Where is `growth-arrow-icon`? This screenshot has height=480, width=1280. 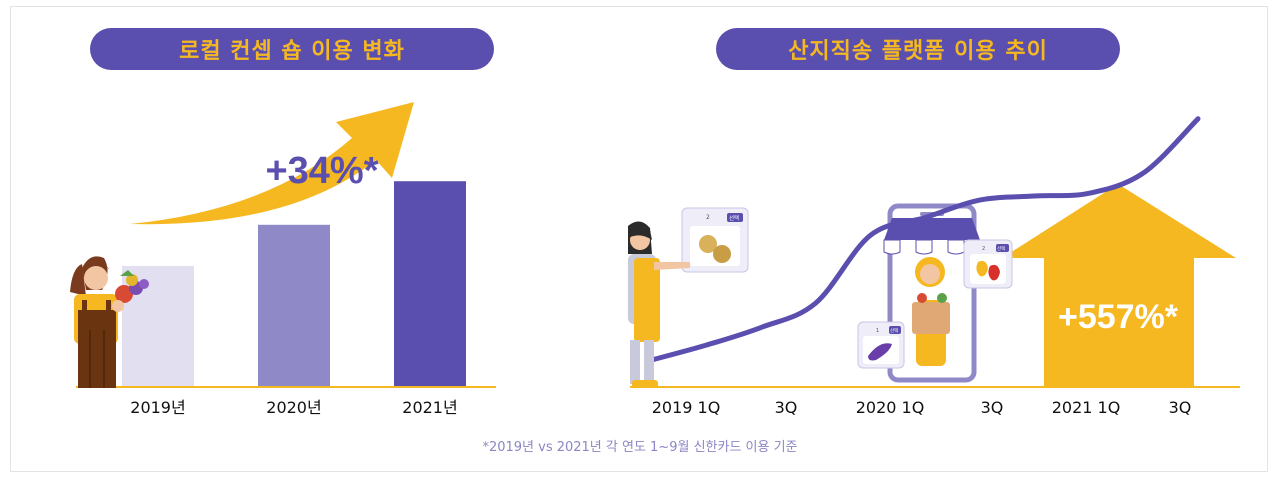
growth-arrow-icon is located at coordinates (272, 163).